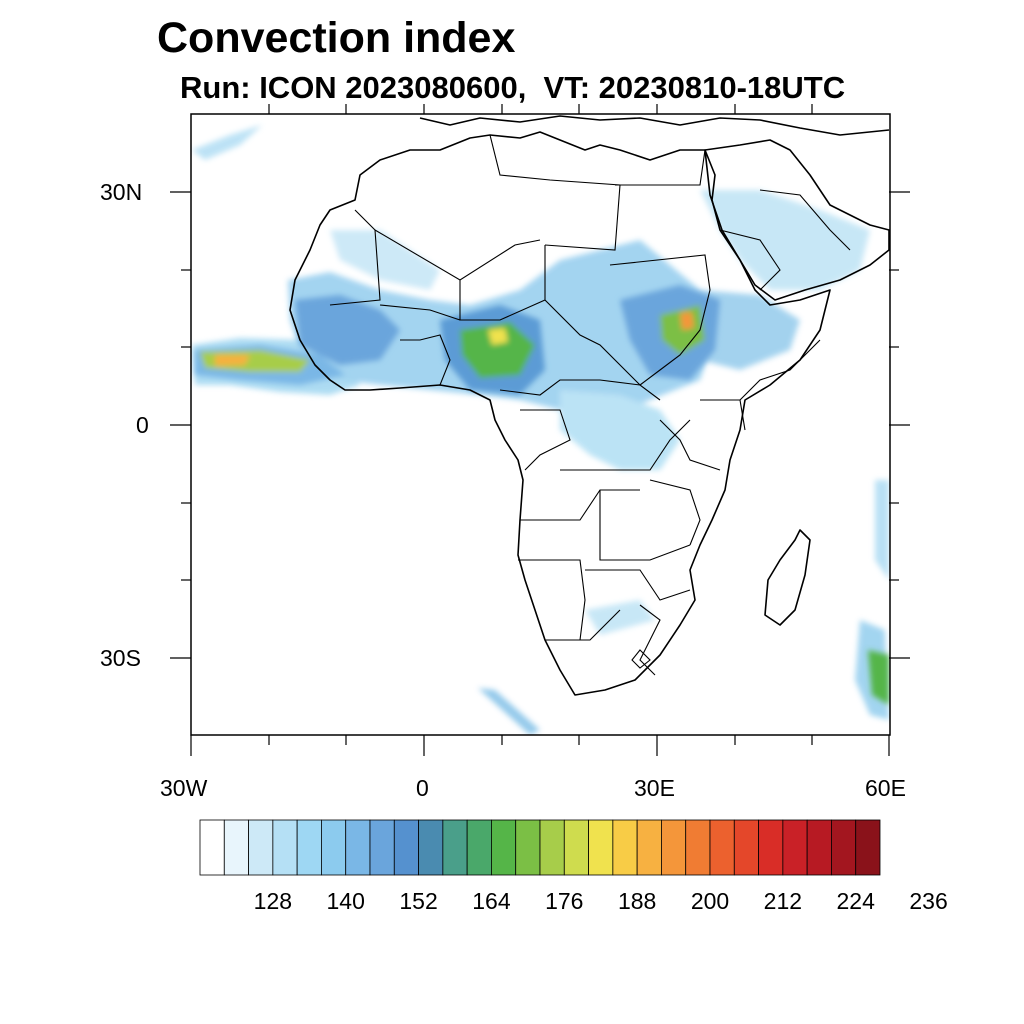  Describe the element at coordinates (787, 577) in the screenshot. I see `madagascar-coastline` at that location.